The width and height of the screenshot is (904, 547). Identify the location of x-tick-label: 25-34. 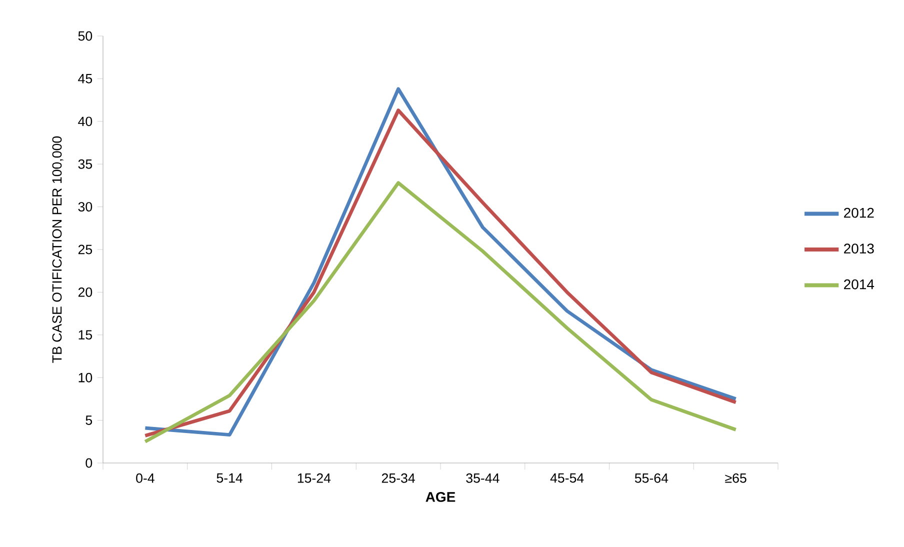
(398, 478).